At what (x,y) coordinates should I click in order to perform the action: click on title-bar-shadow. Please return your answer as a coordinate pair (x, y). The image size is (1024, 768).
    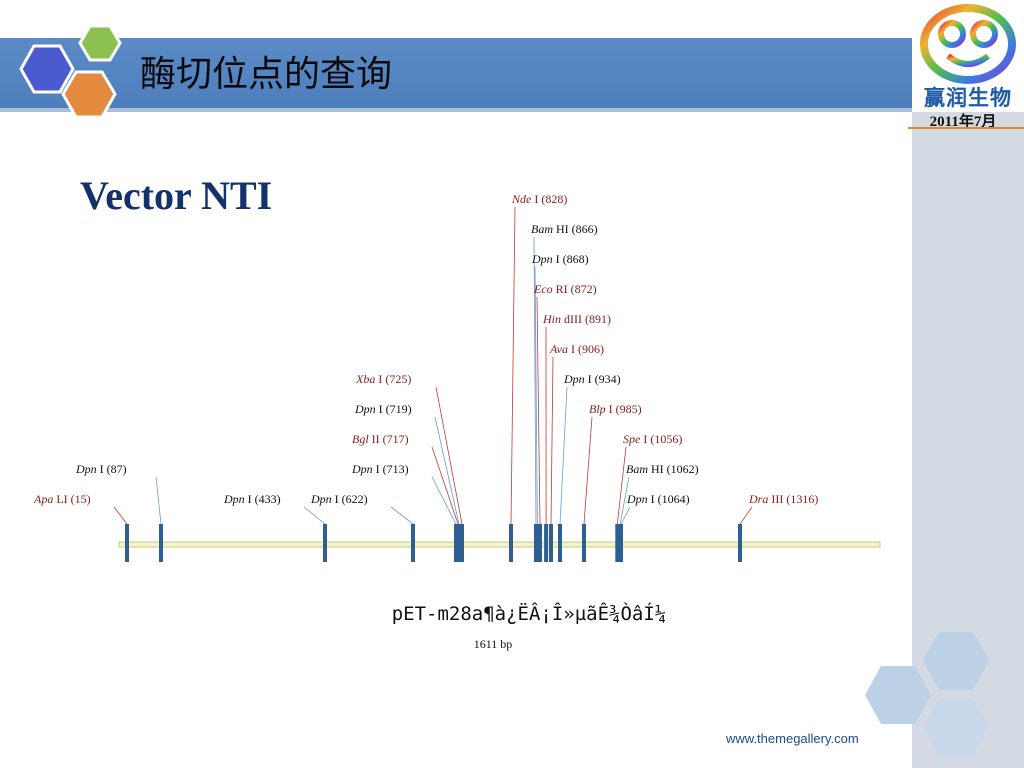
    Looking at the image, I should click on (456, 110).